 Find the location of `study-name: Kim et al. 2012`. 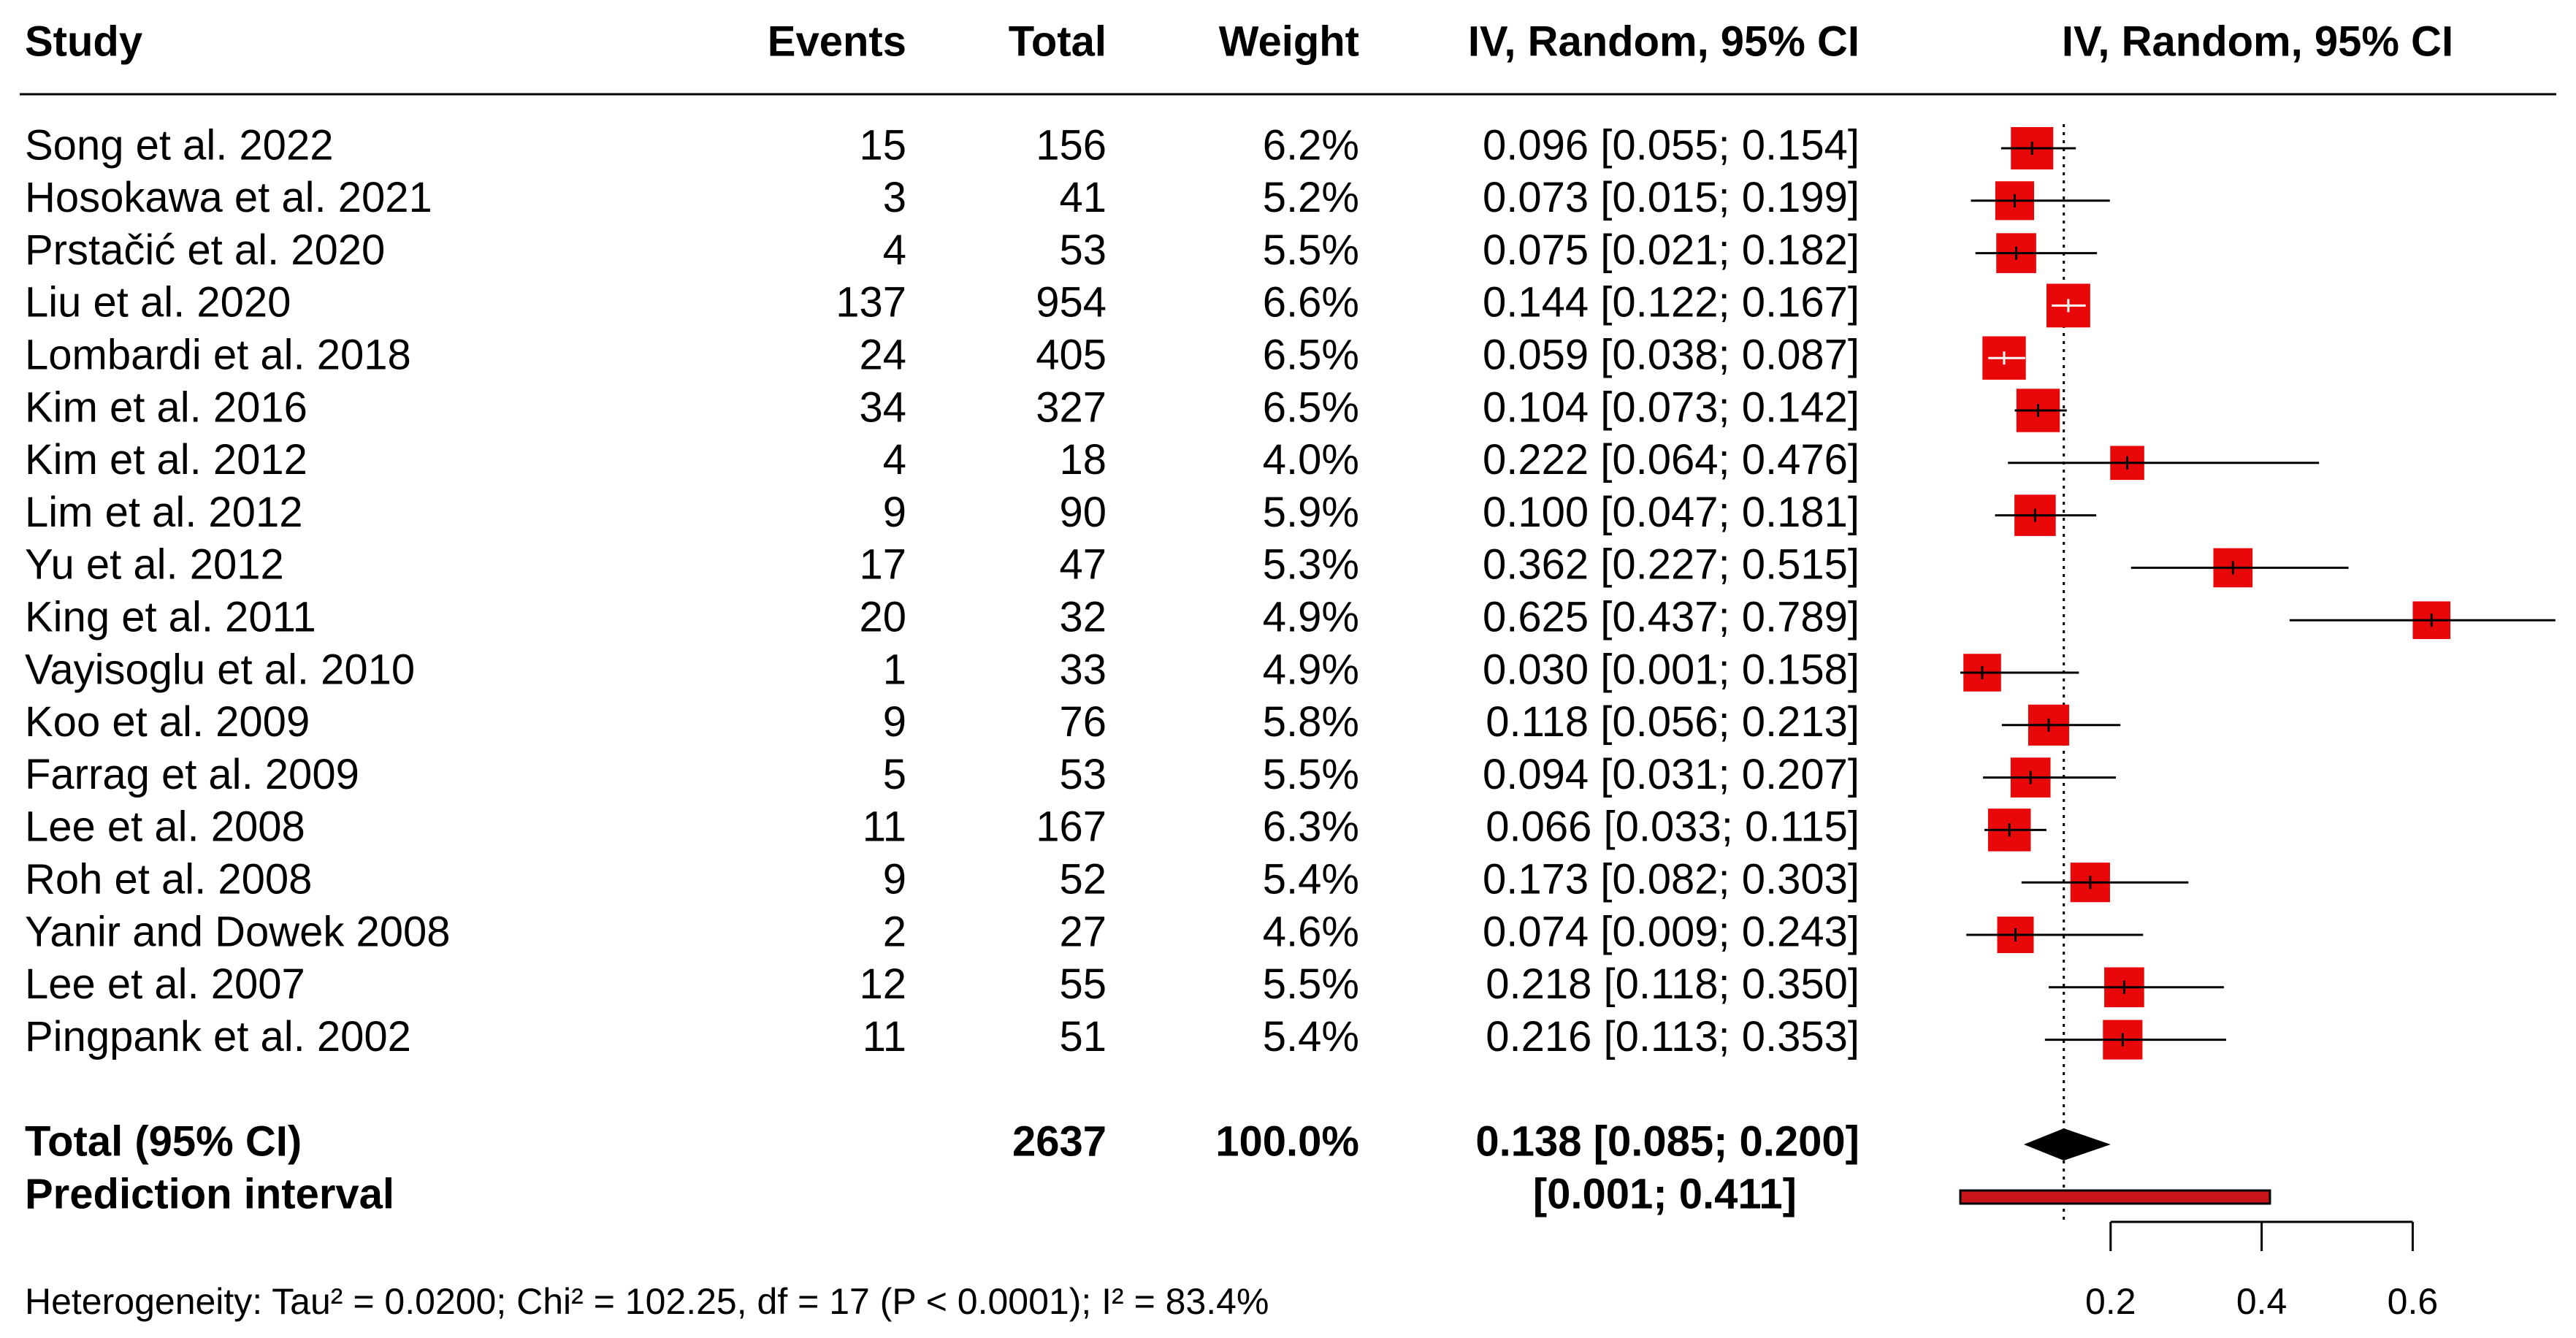

study-name: Kim et al. 2012 is located at coordinates (166, 459).